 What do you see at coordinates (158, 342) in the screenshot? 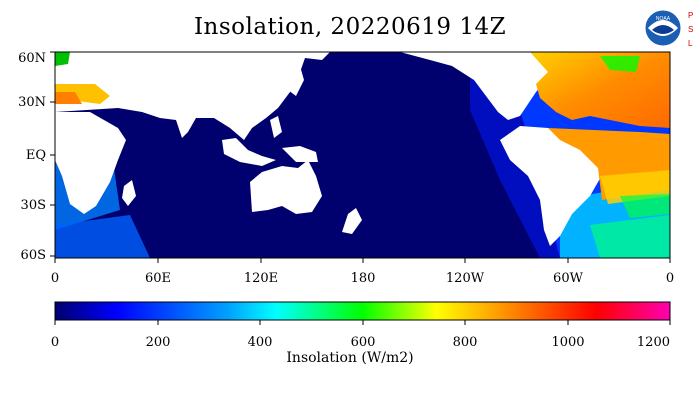
I see `colorbar-tick-200: 200` at bounding box center [158, 342].